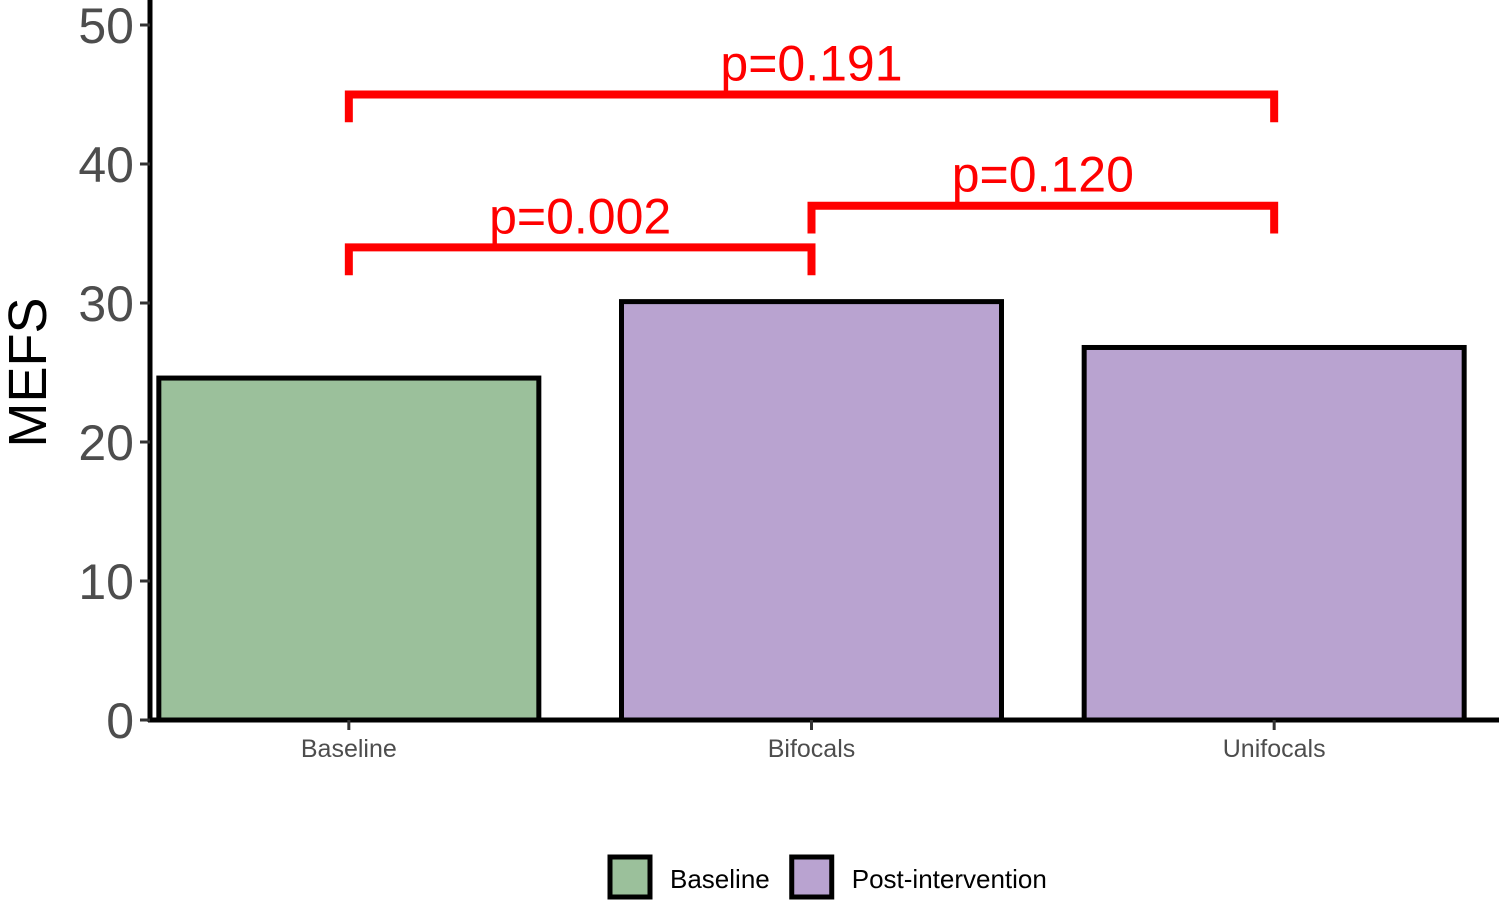 The width and height of the screenshot is (1499, 902). I want to click on y-tick-label: 40, so click(106, 165).